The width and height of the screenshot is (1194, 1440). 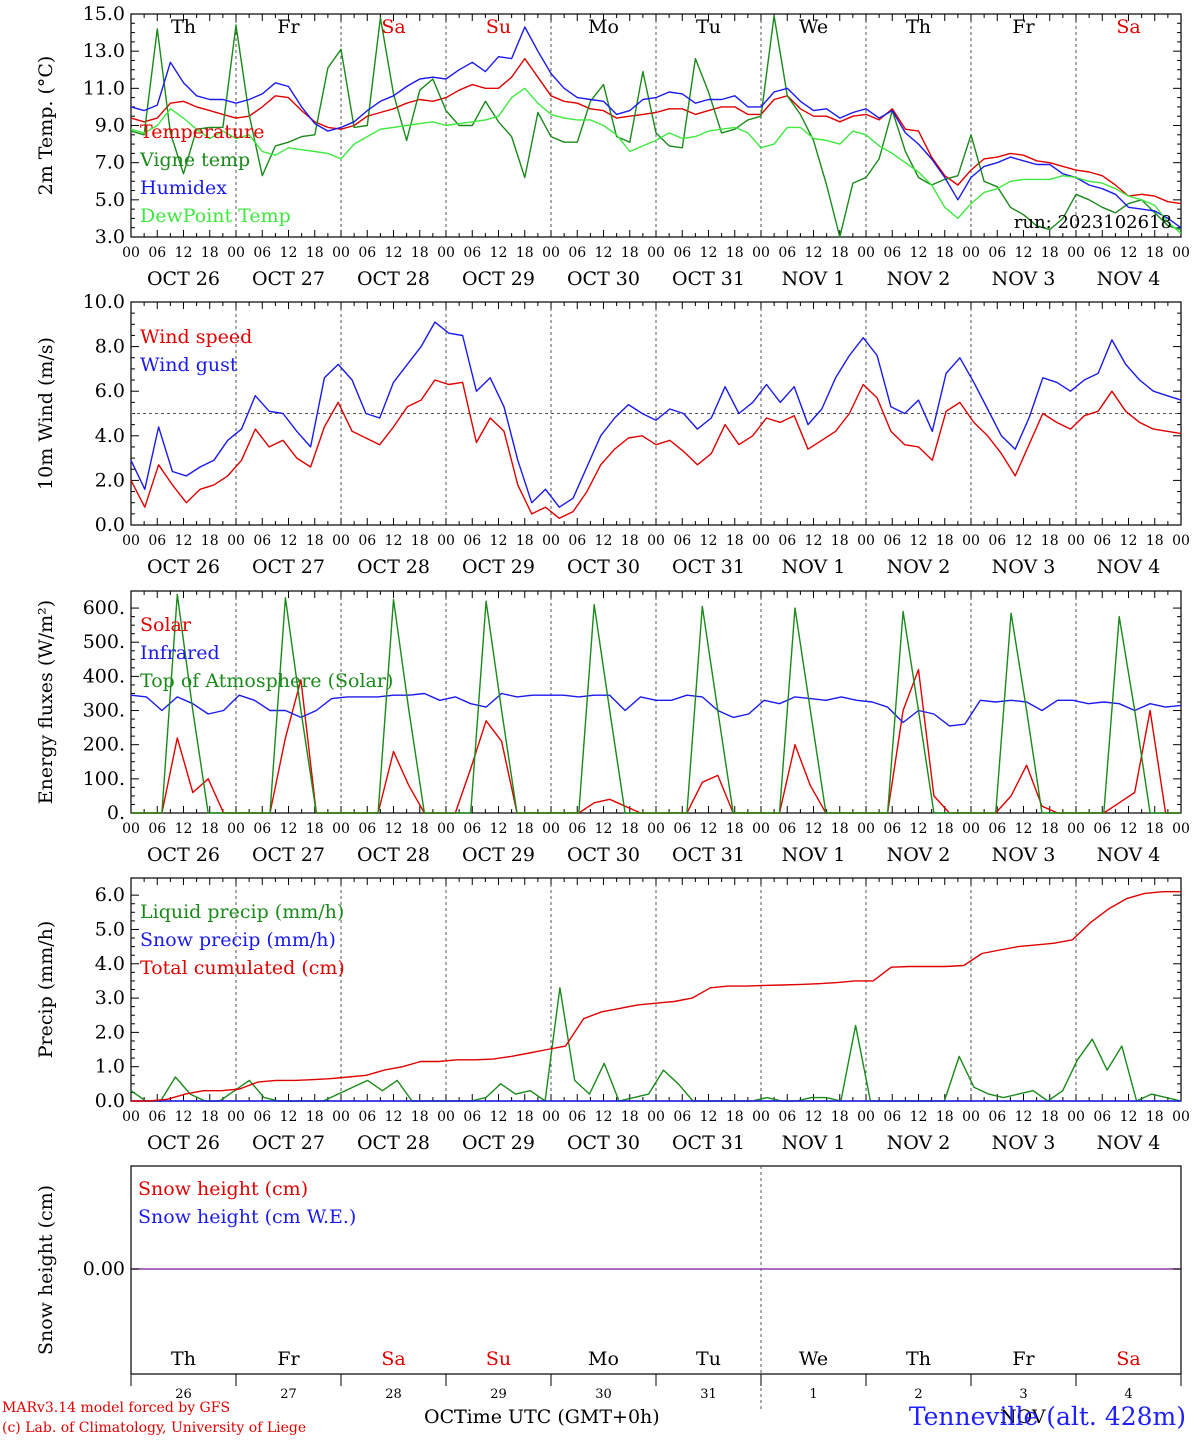 I want to click on y-tick-label: 9.0, so click(x=110, y=126).